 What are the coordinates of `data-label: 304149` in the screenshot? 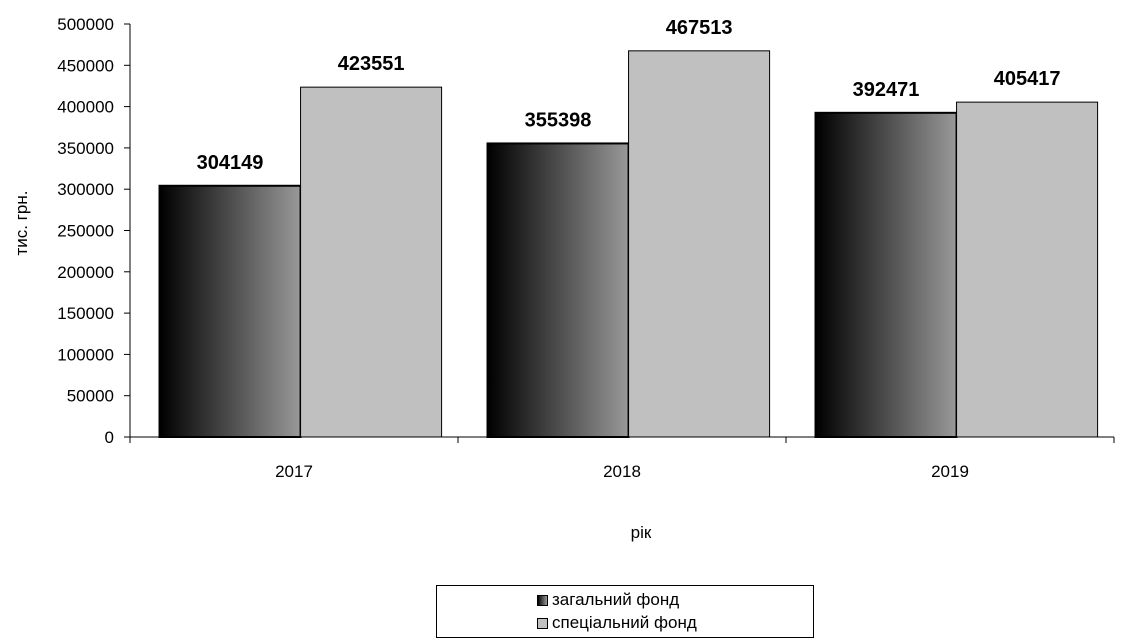 It's located at (230, 163).